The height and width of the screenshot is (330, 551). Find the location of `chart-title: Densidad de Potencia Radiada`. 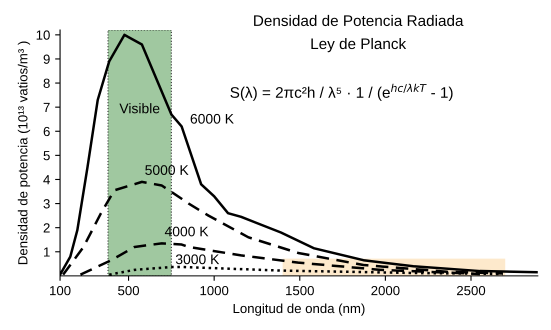

chart-title: Densidad de Potencia Radiada is located at coordinates (359, 20).